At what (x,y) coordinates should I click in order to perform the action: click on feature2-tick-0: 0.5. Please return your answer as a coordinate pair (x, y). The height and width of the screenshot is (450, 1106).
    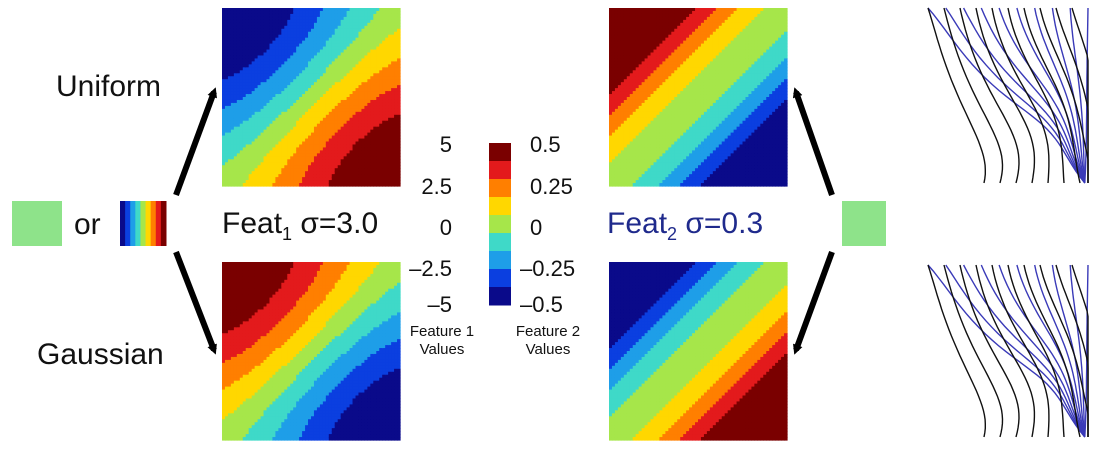
    Looking at the image, I should click on (545, 144).